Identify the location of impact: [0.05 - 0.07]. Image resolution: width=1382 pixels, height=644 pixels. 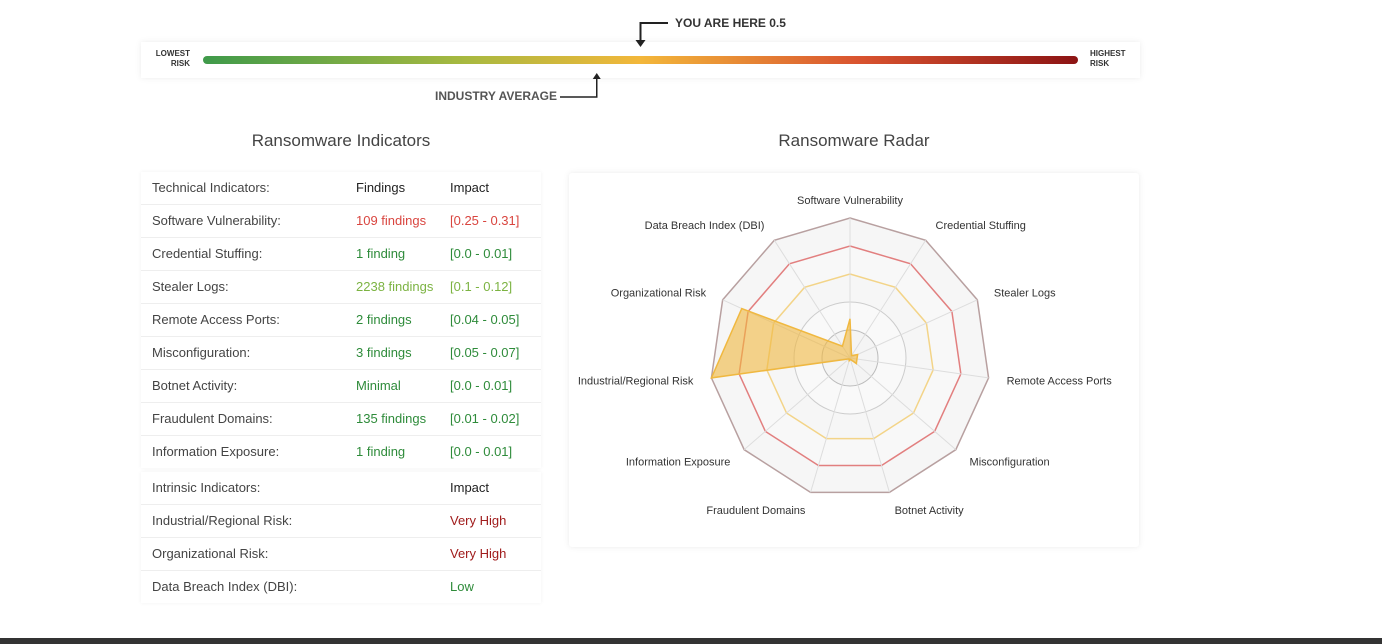
(485, 352).